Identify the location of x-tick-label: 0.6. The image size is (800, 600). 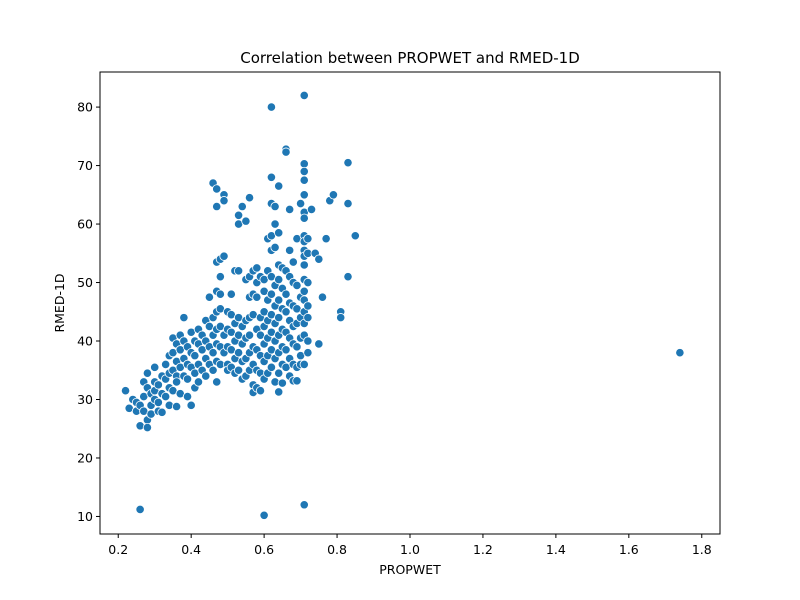
(264, 549).